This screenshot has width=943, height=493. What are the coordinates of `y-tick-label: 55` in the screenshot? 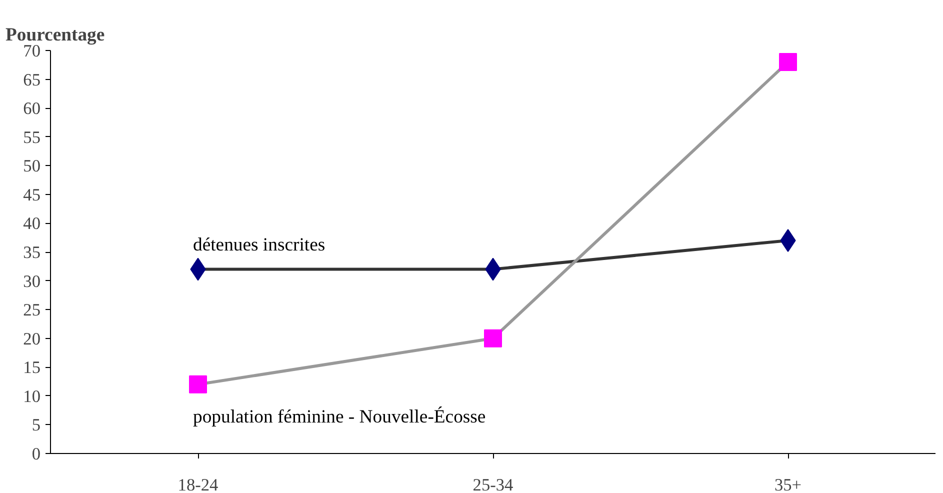 It's located at (31, 137).